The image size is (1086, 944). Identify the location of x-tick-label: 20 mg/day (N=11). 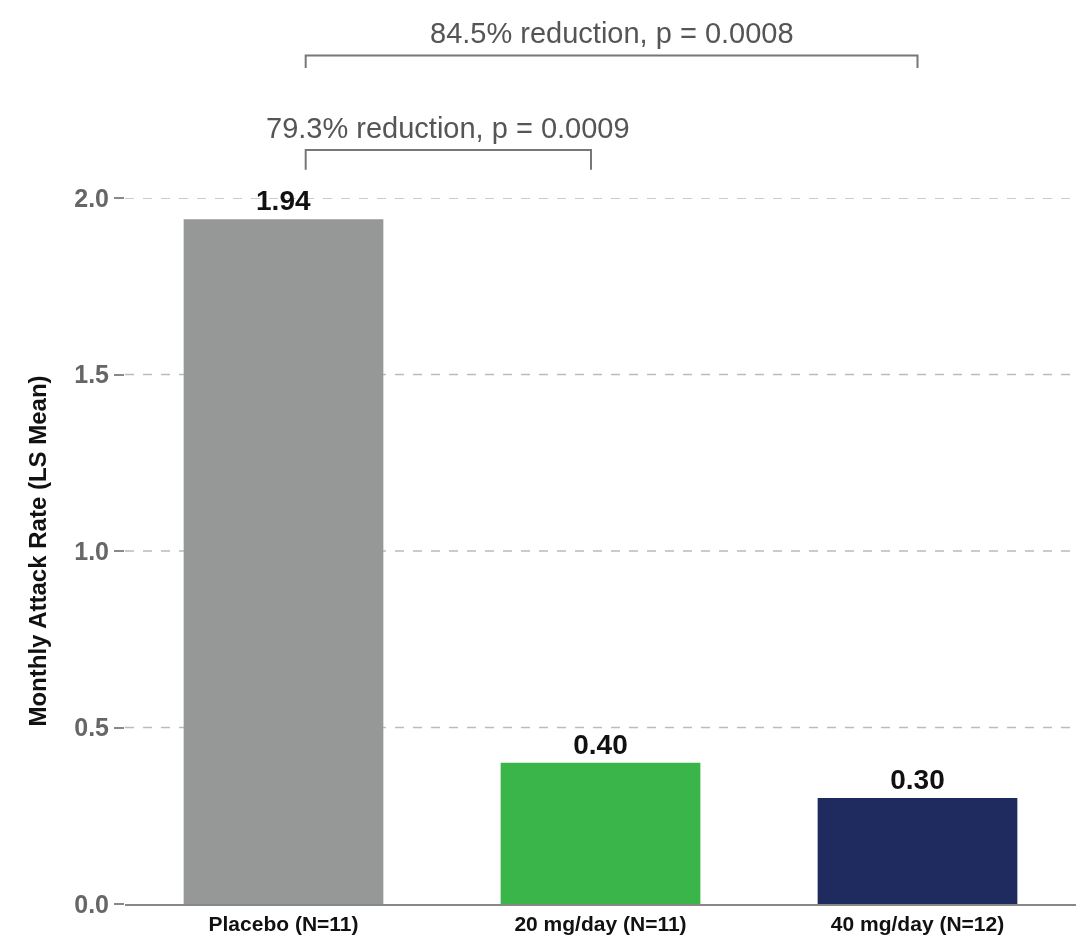
(600, 924).